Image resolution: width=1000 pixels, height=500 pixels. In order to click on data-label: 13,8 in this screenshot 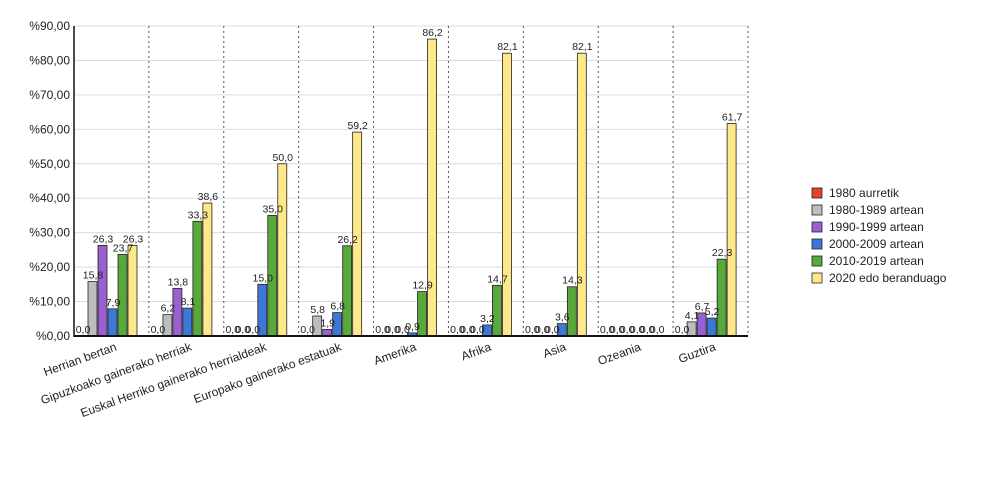, I will do `click(178, 282)`.